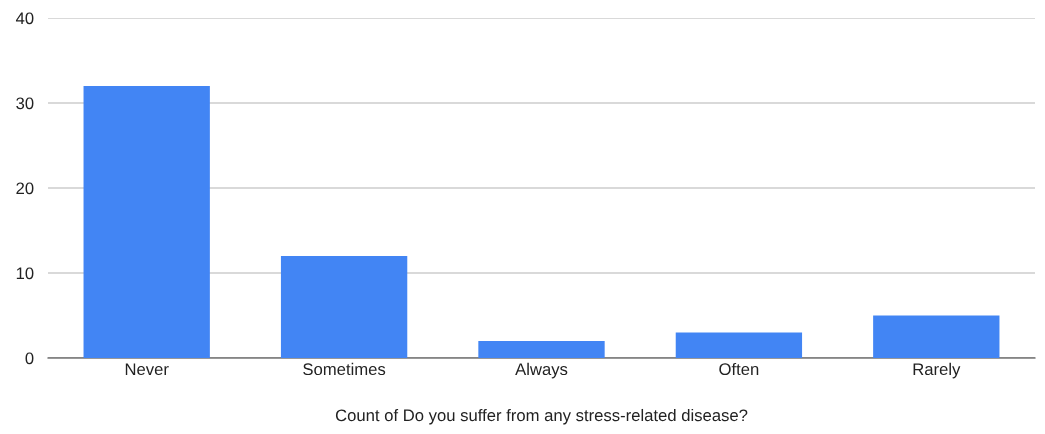 Image resolution: width=1045 pixels, height=434 pixels. Describe the element at coordinates (739, 369) in the screenshot. I see `x-tick-label: Often` at that location.